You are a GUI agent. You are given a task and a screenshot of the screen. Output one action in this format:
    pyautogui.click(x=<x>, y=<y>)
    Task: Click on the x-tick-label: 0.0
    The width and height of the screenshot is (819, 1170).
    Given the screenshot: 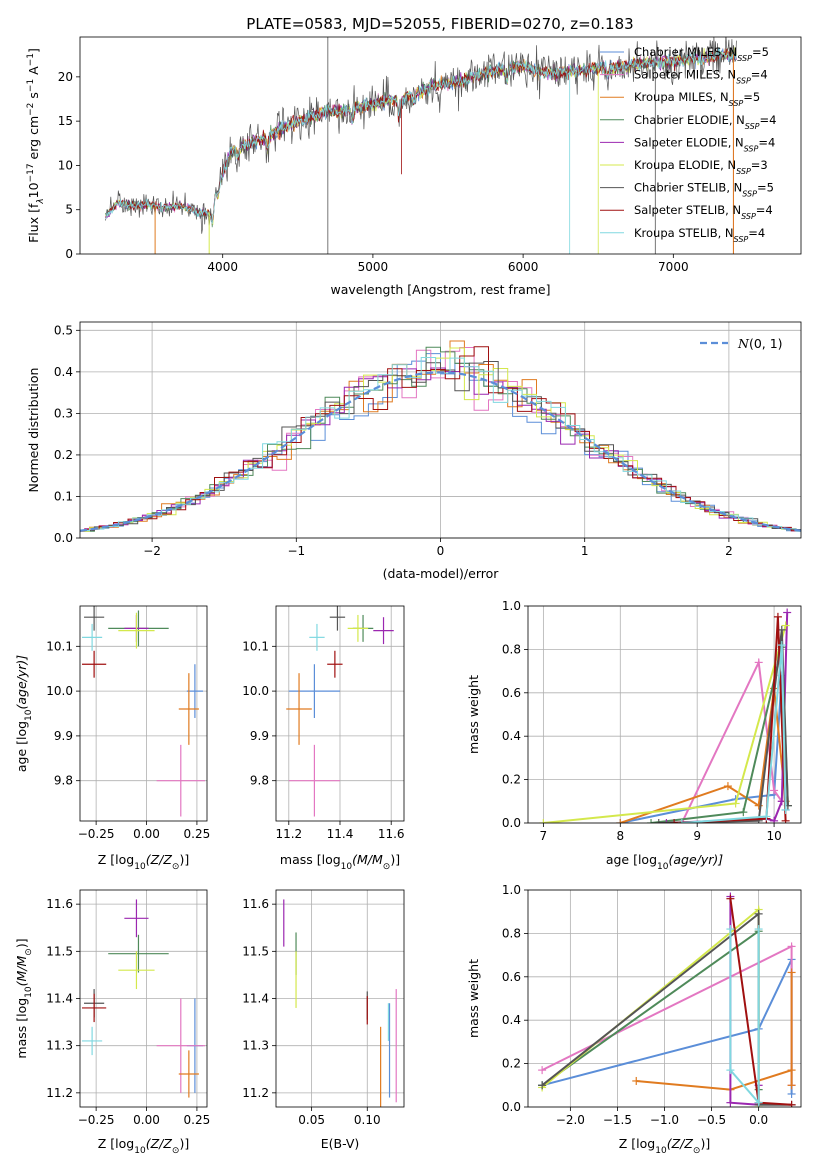 What is the action you would take?
    pyautogui.click(x=758, y=1120)
    